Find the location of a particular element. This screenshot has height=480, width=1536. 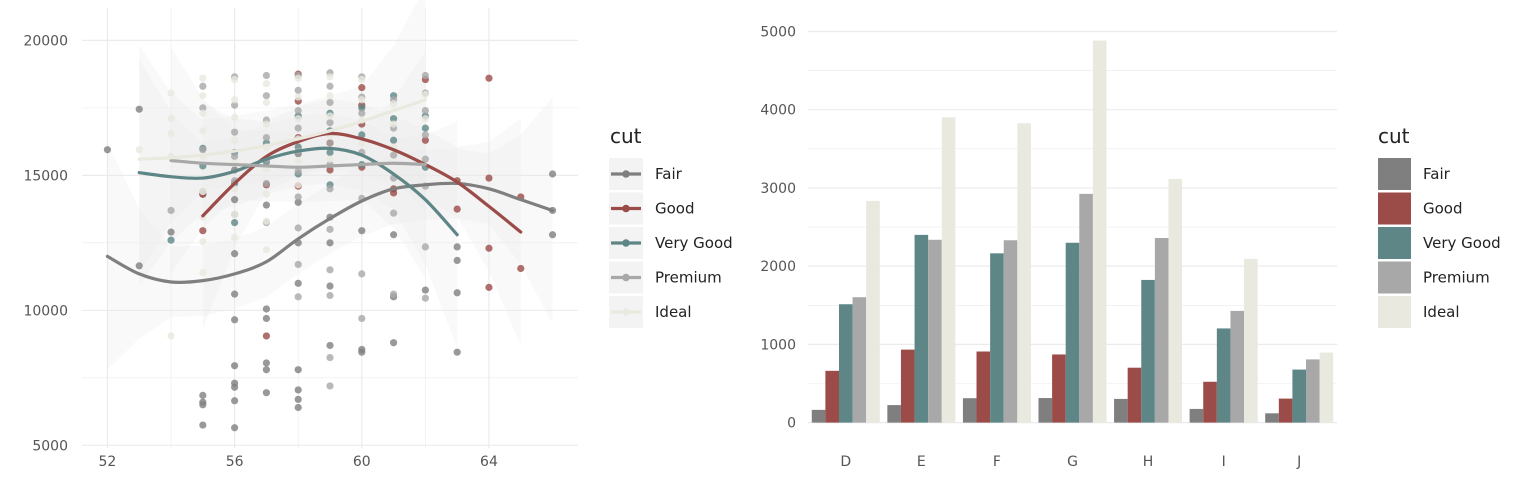

bar-fair-j is located at coordinates (1272, 418).